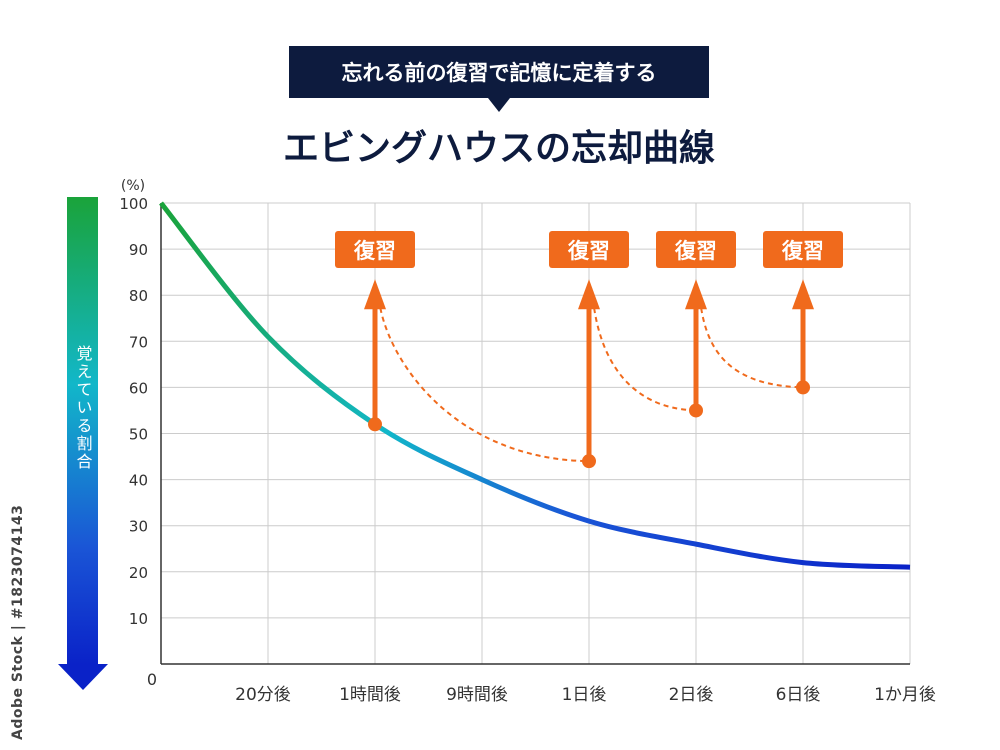 The height and width of the screenshot is (750, 1000). Describe the element at coordinates (138, 296) in the screenshot. I see `y-tick-label: 80` at that location.